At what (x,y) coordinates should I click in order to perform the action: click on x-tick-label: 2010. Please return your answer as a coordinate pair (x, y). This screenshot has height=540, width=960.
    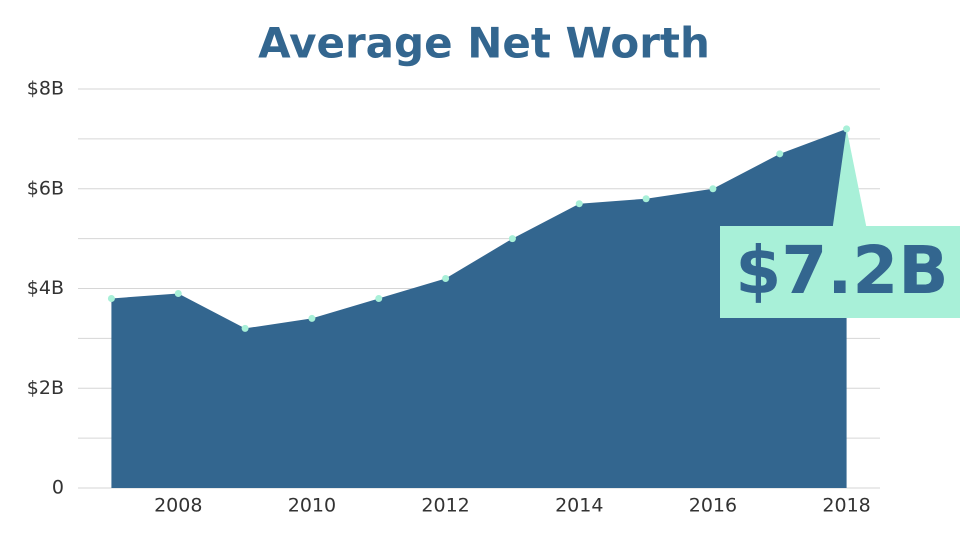
    Looking at the image, I should click on (312, 506).